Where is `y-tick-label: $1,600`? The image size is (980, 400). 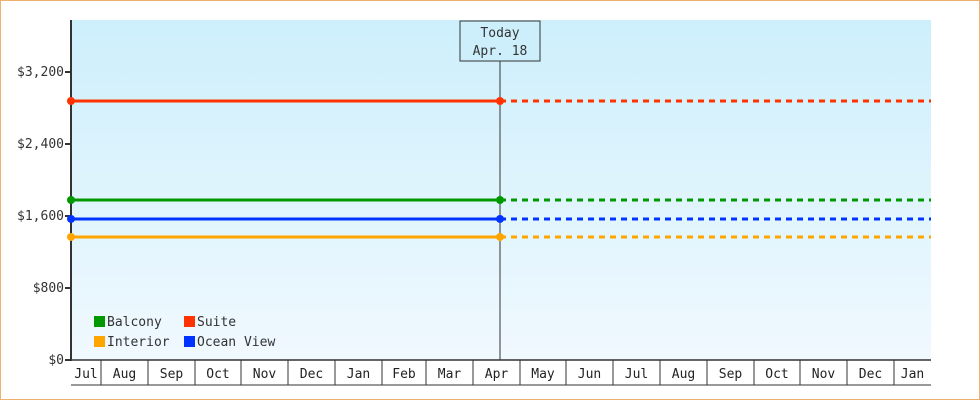 y-tick-label: $1,600 is located at coordinates (40, 216).